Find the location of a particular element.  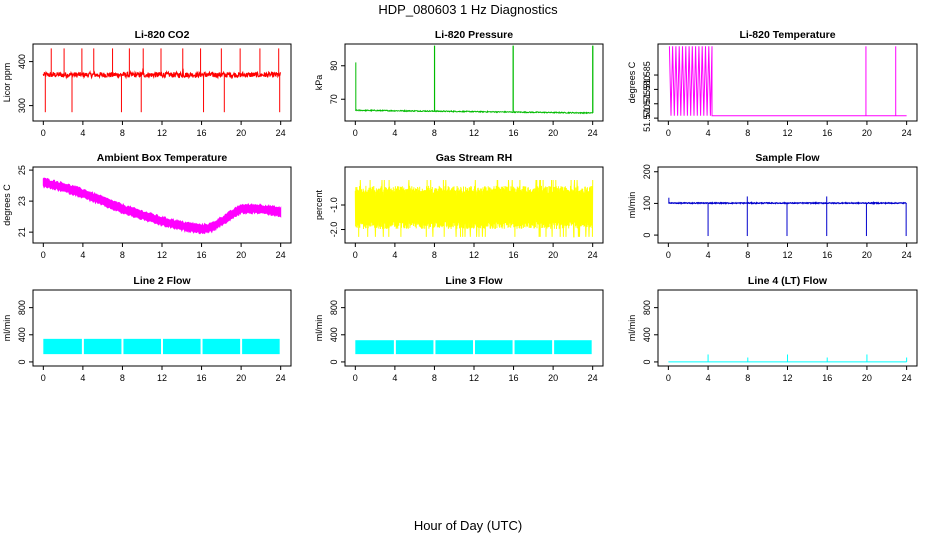

panel-title: Sample Flow is located at coordinates (787, 158).